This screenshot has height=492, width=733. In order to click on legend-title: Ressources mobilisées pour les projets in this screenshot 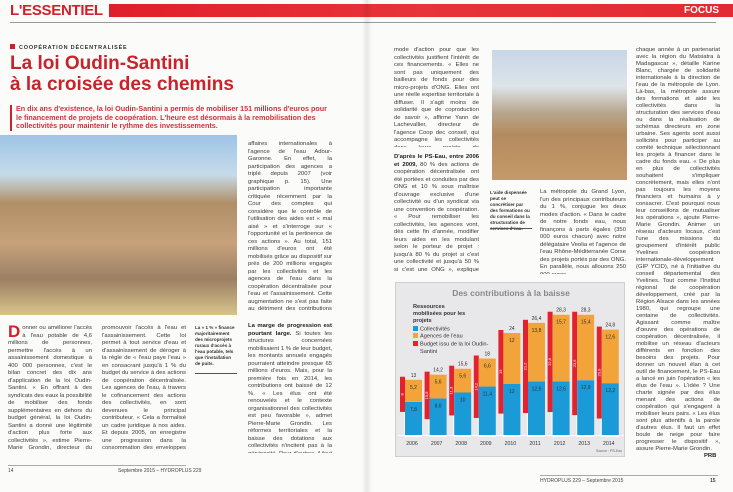, I will do `click(439, 314)`.